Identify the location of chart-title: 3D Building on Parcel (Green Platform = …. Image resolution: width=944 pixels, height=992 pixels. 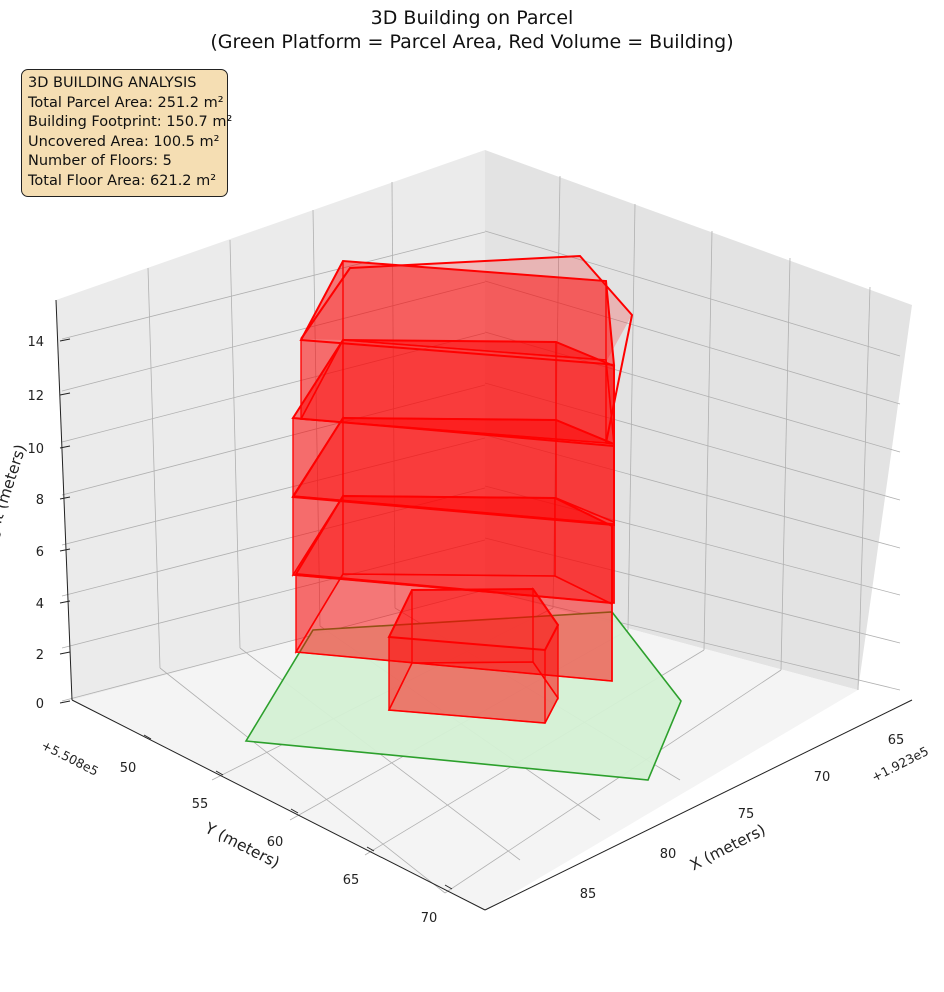
(472, 30).